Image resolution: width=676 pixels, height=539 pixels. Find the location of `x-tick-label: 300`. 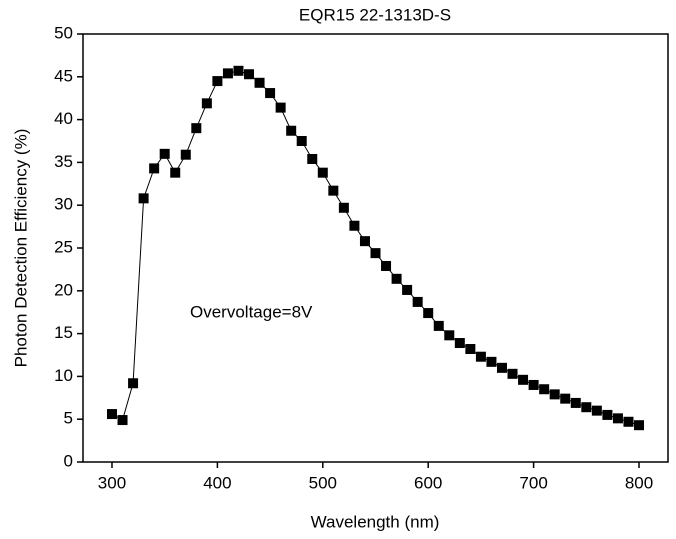

x-tick-label: 300 is located at coordinates (112, 482).